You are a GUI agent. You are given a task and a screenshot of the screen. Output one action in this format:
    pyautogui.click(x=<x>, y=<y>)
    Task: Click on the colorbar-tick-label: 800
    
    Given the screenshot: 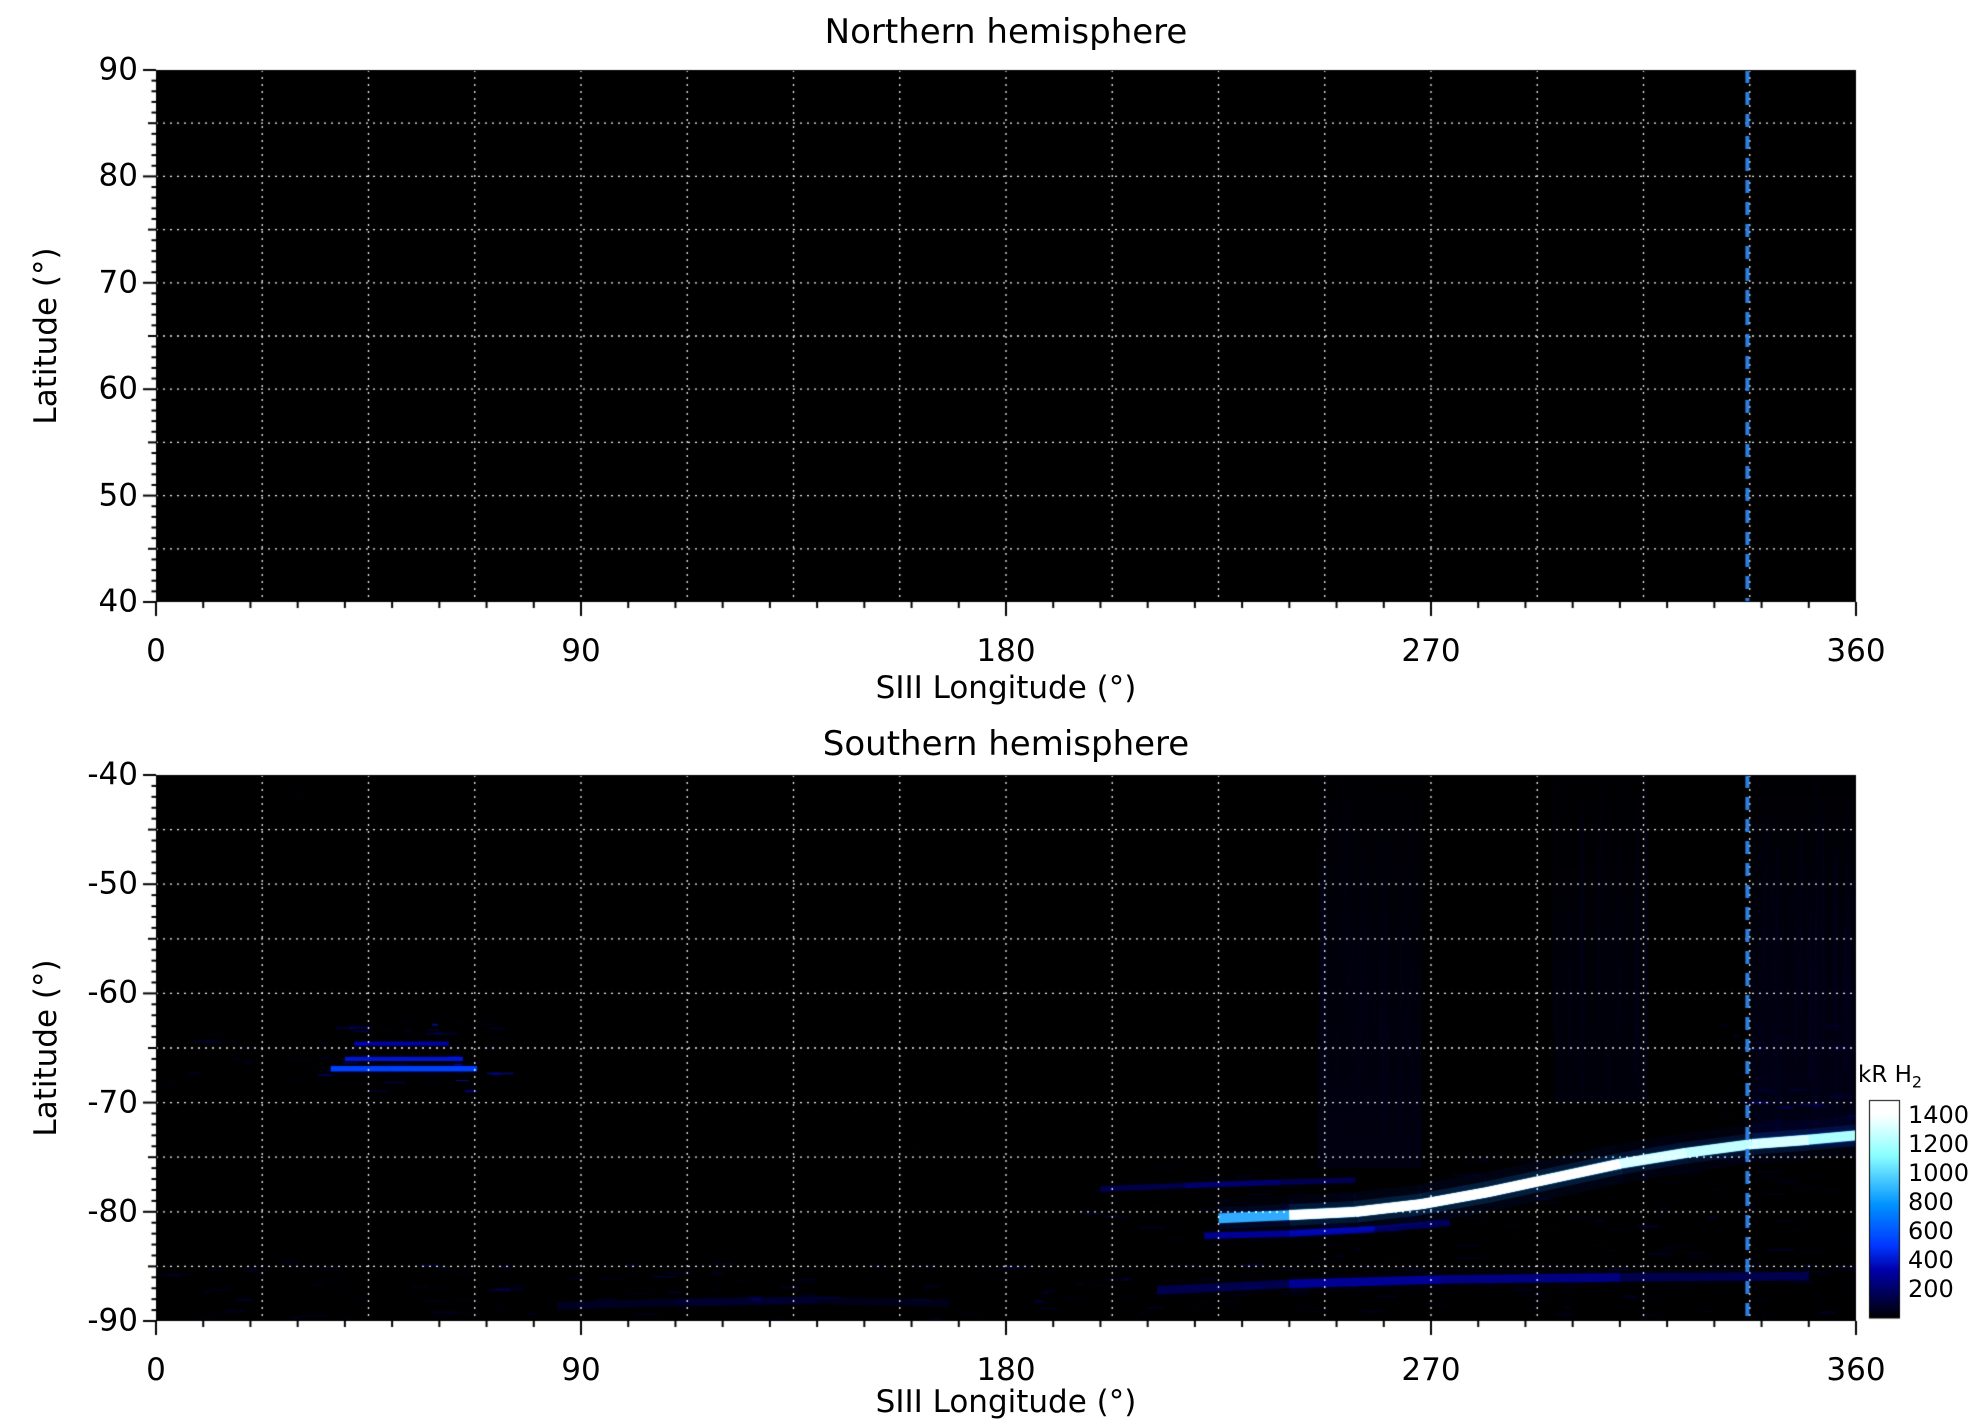 What is the action you would take?
    pyautogui.click(x=1931, y=1201)
    